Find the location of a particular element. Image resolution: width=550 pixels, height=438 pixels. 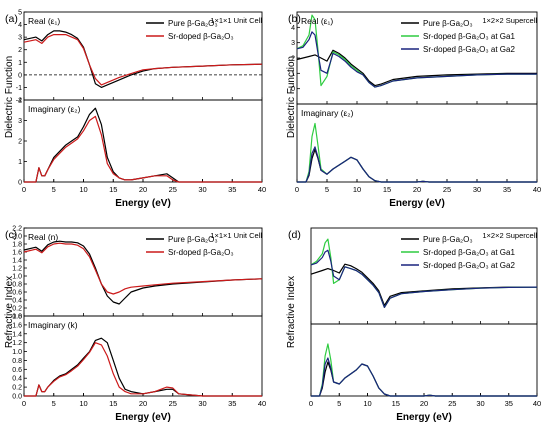

y-tick-label: 0.4 is located at coordinates (17, 301).